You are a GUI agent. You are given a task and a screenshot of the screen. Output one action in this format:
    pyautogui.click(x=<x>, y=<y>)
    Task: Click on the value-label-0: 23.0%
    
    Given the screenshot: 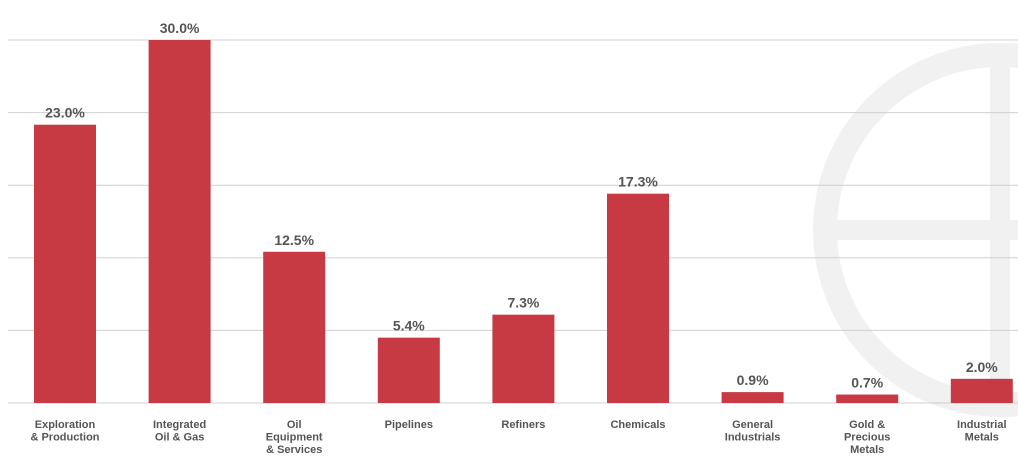 What is the action you would take?
    pyautogui.click(x=65, y=113)
    